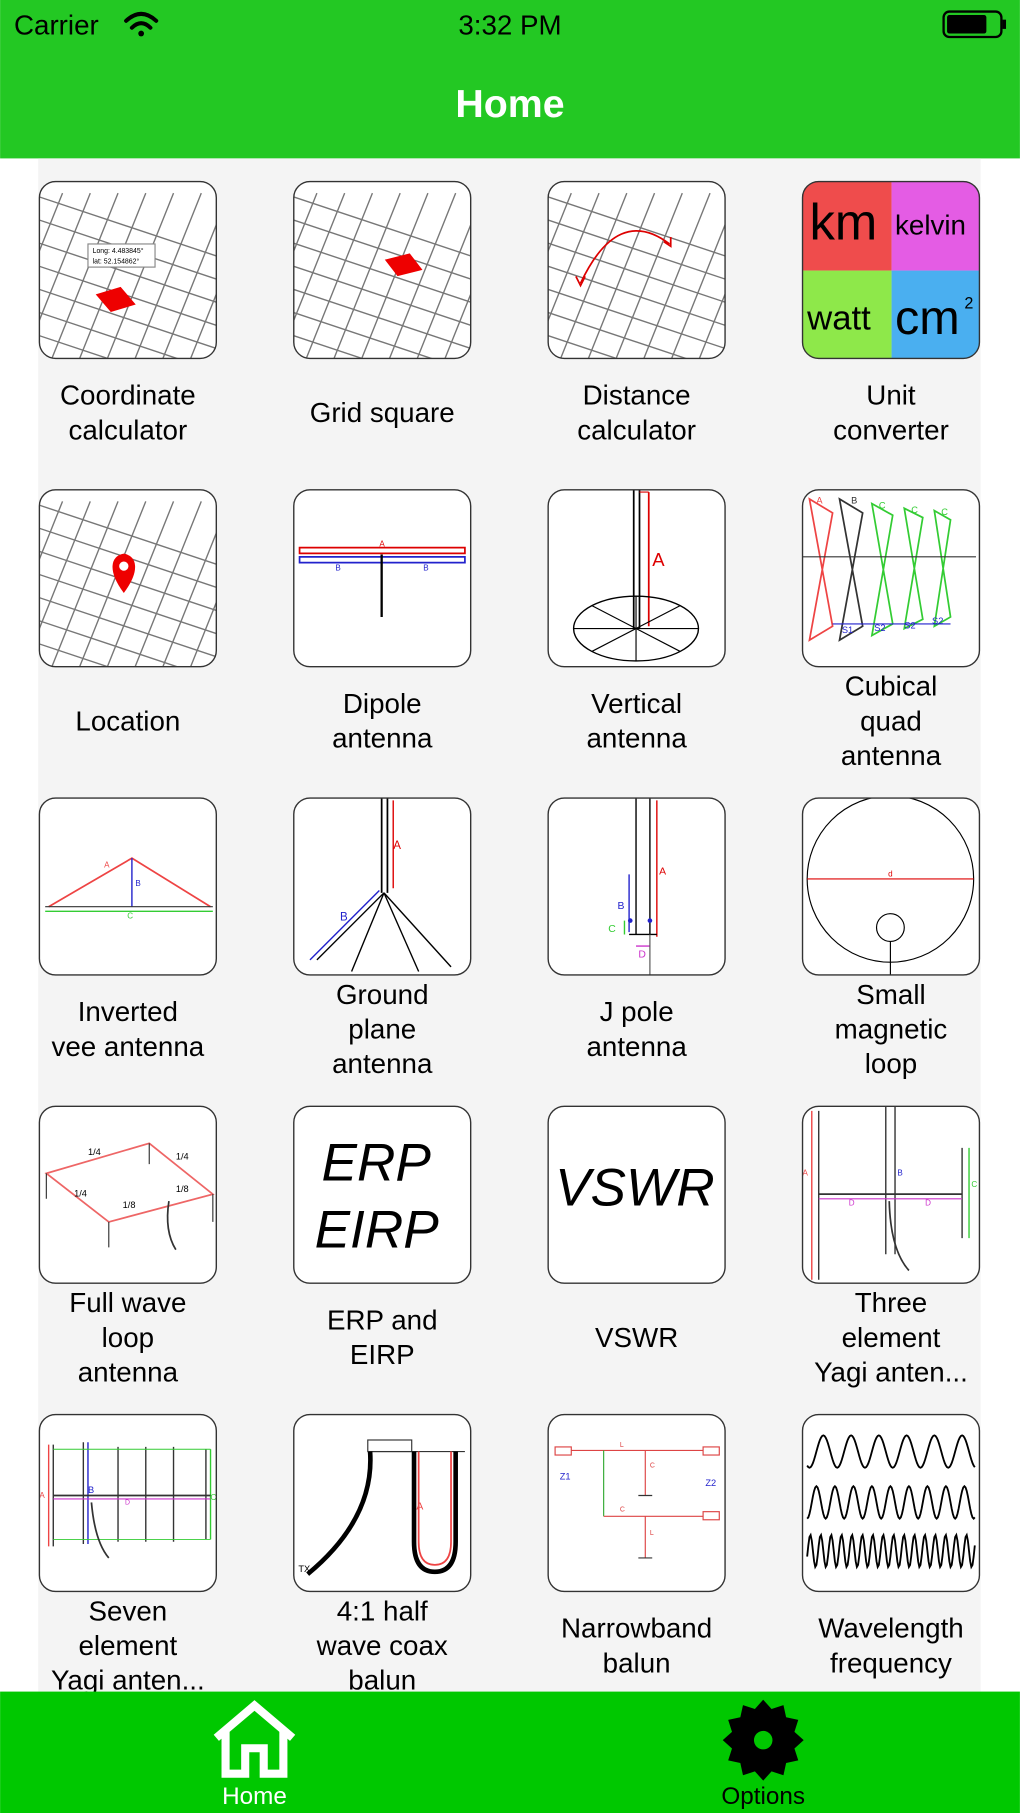  I want to click on tile-label: Unit, so click(891, 395).